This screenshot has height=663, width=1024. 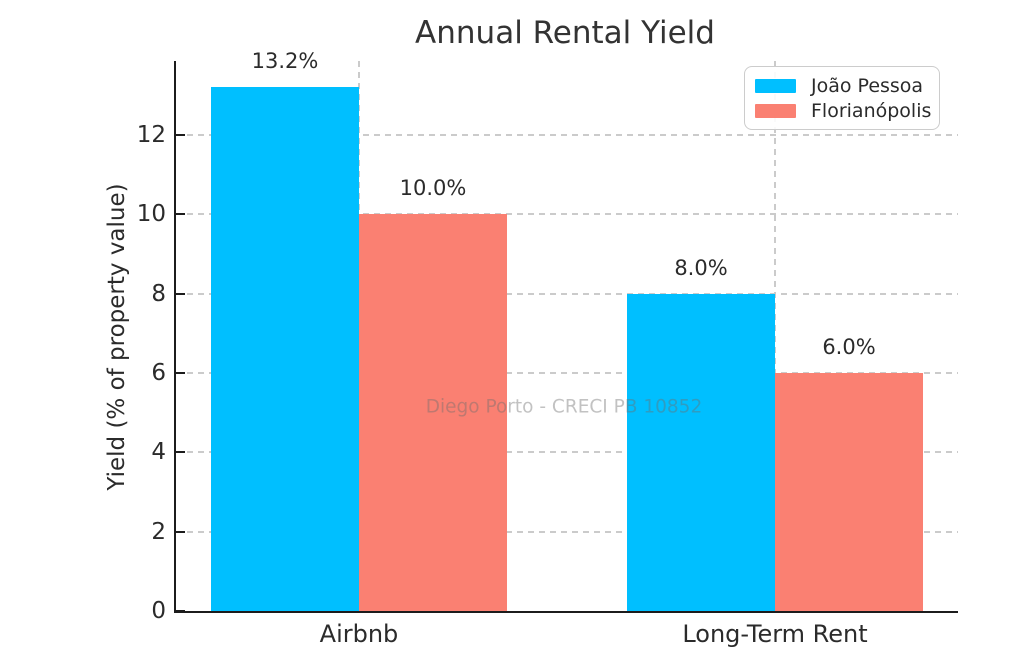 I want to click on bar-value-label: 10.0%, so click(x=433, y=188).